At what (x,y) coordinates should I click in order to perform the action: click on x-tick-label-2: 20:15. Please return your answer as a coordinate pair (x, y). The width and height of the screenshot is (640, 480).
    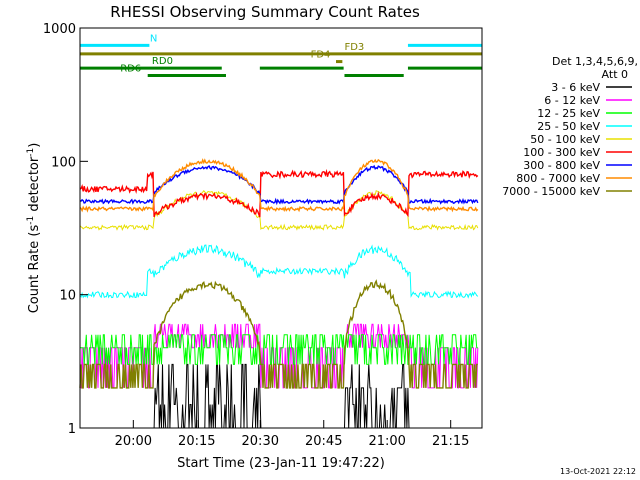
    Looking at the image, I should click on (196, 441).